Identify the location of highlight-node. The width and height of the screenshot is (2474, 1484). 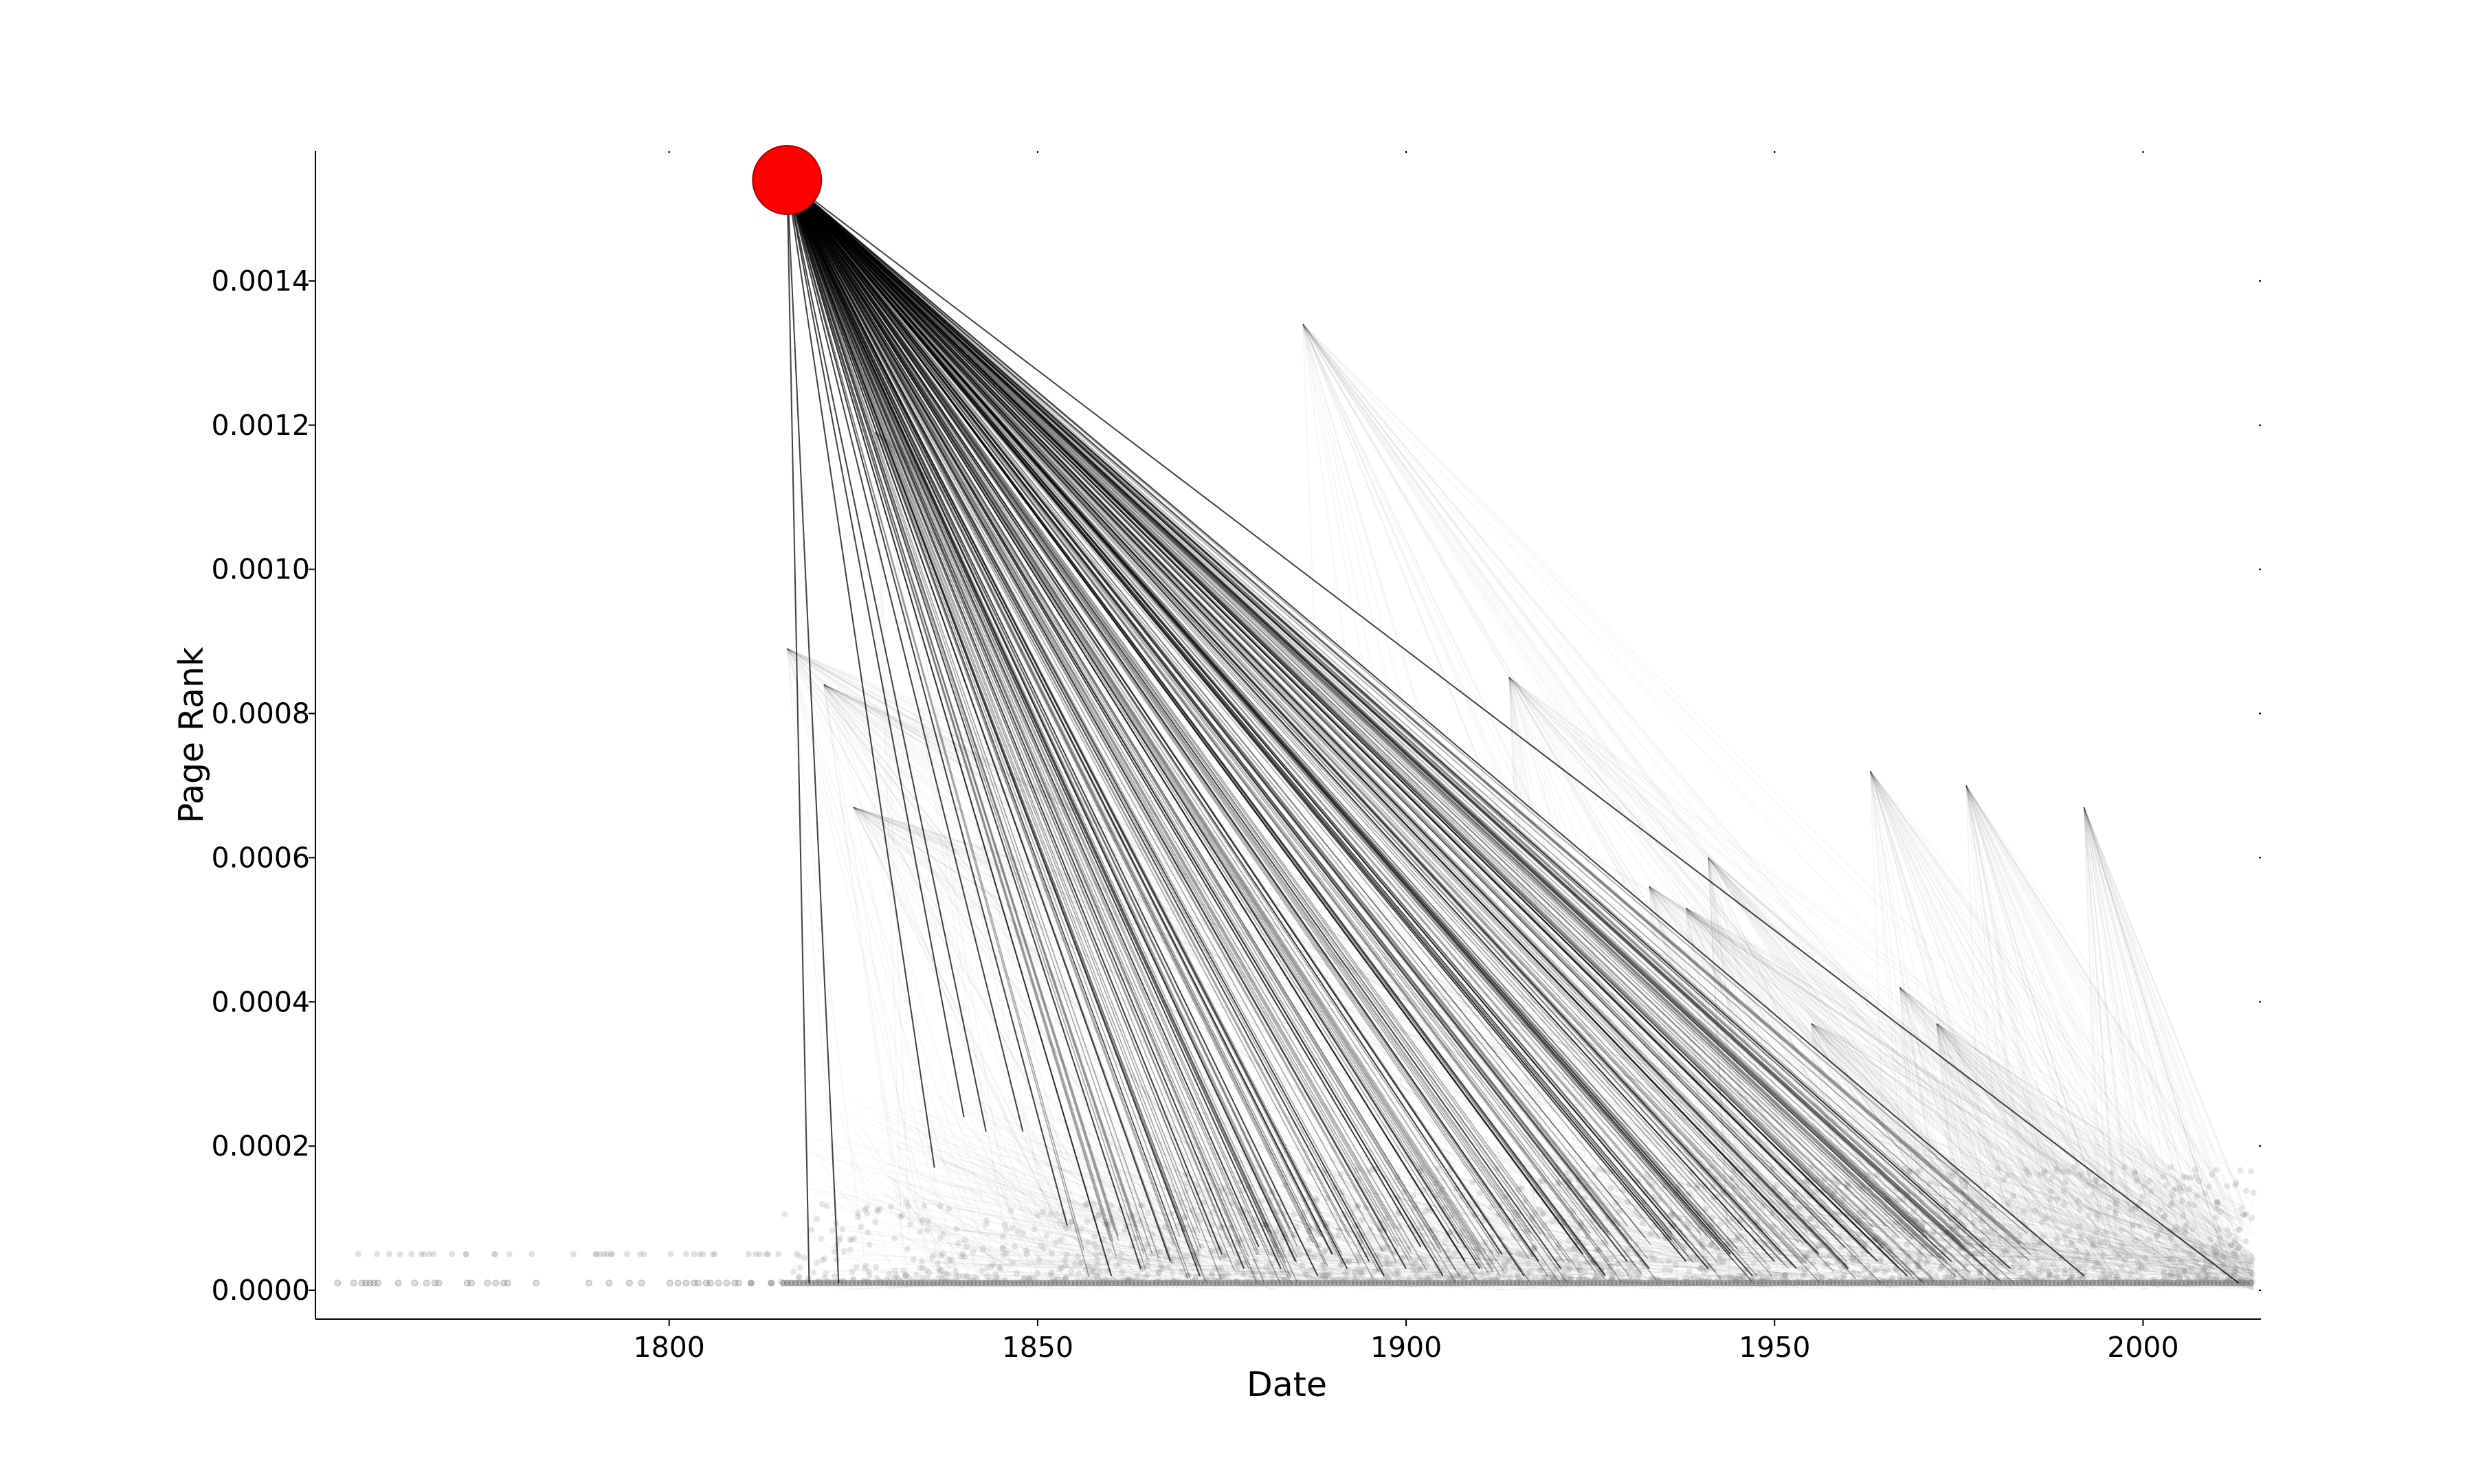
(787, 179).